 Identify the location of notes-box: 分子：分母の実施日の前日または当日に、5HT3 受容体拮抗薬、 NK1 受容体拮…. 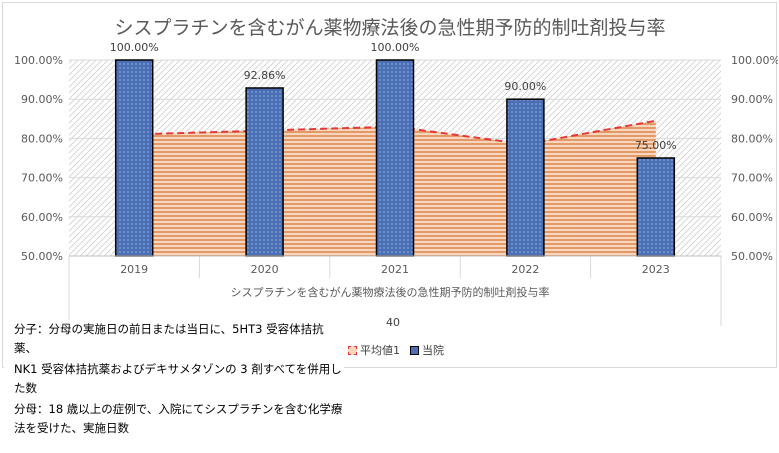
(174, 385).